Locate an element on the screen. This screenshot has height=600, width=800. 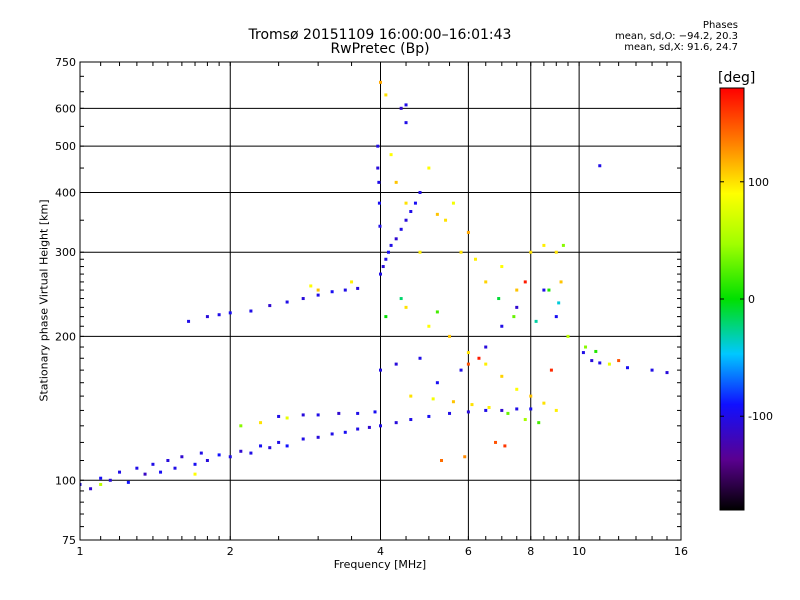
colorbar-tick-label: 0 is located at coordinates (751, 299).